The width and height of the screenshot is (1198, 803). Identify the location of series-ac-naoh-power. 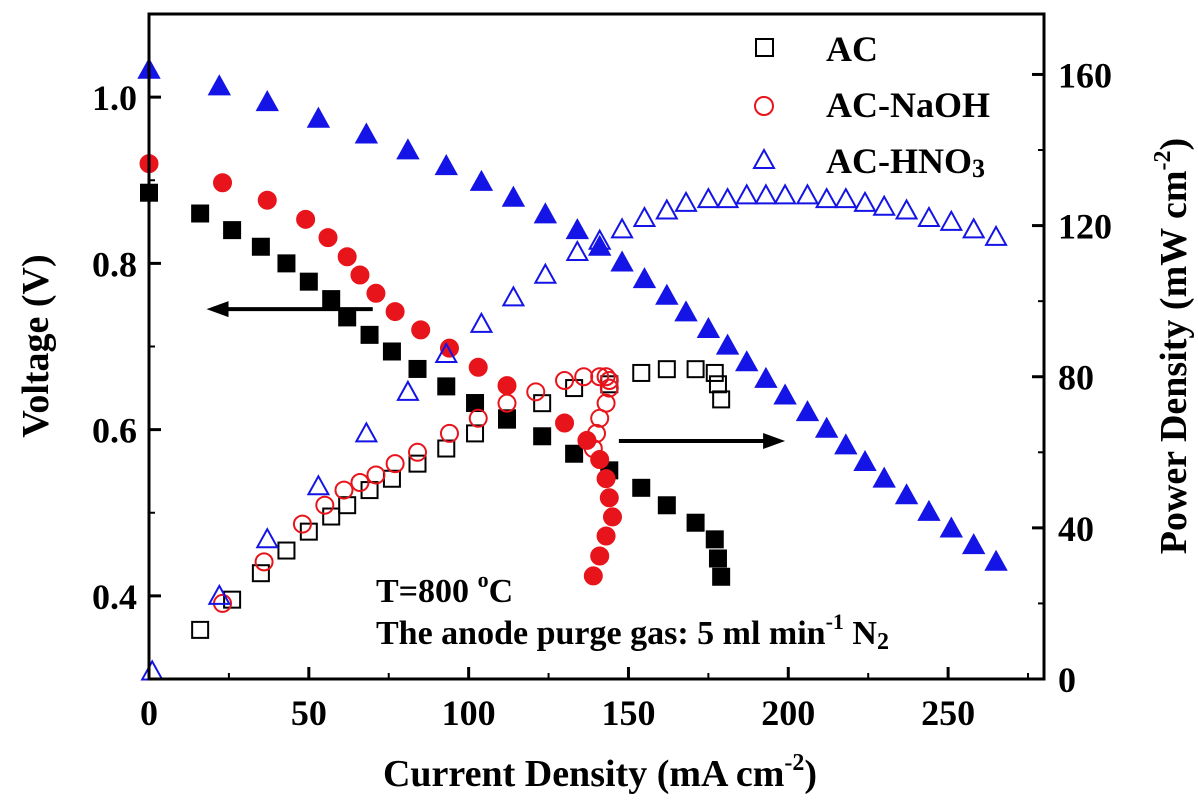
(416, 490).